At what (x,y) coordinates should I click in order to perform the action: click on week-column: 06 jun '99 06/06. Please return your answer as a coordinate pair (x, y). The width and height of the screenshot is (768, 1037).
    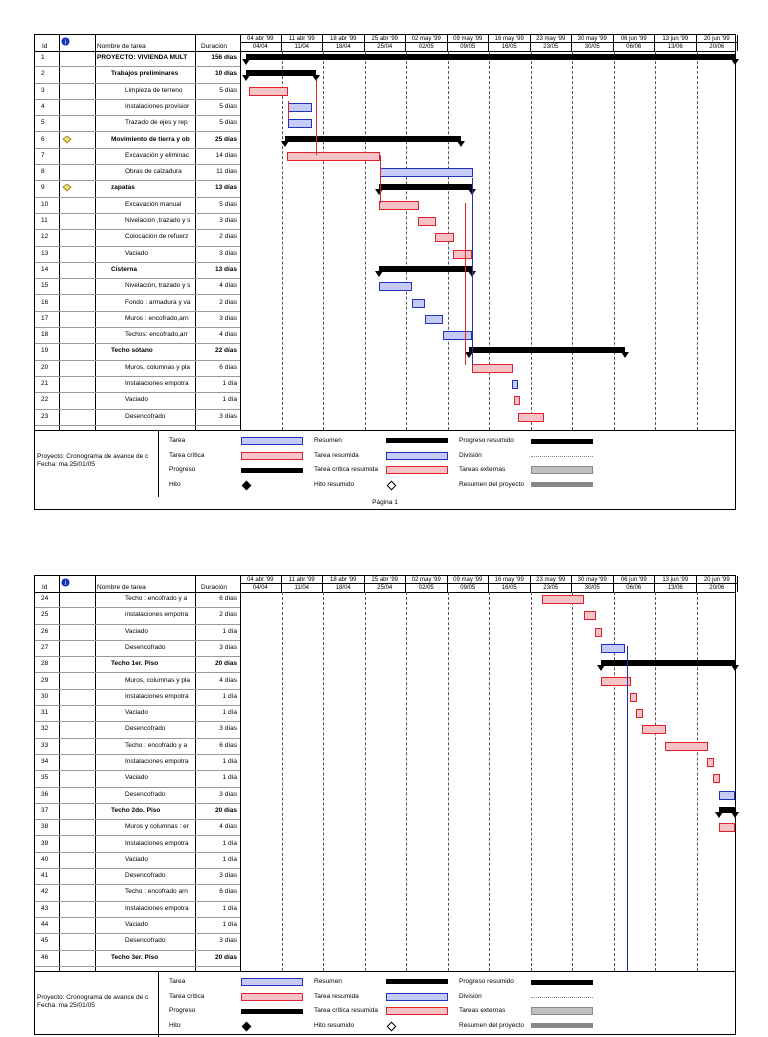
    Looking at the image, I should click on (634, 584).